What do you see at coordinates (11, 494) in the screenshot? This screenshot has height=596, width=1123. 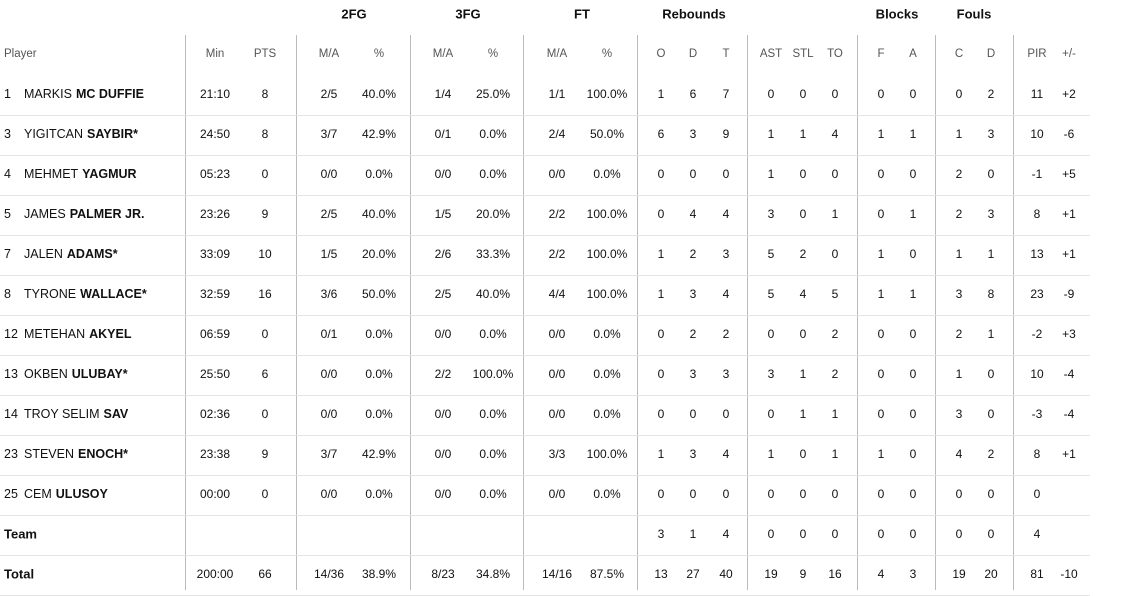 I see `player-number: 25` at bounding box center [11, 494].